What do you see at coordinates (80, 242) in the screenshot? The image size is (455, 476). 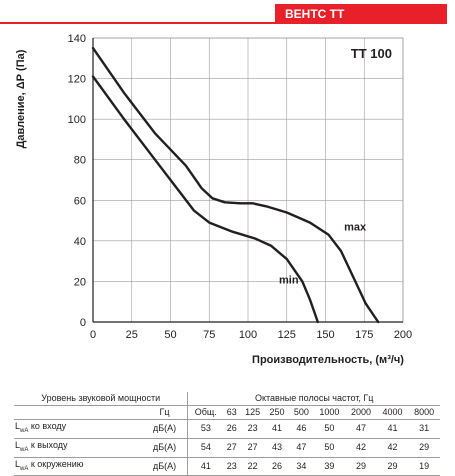 I see `y-tick-label-40: 40` at bounding box center [80, 242].